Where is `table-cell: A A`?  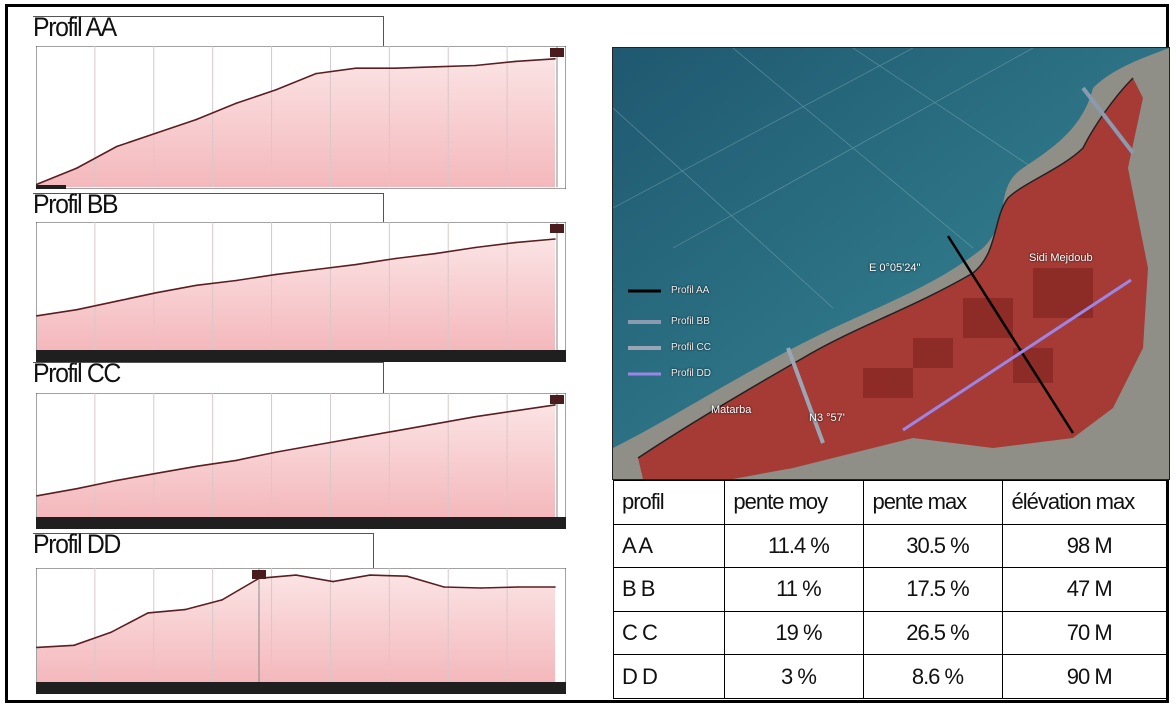 table-cell: A A is located at coordinates (669, 546).